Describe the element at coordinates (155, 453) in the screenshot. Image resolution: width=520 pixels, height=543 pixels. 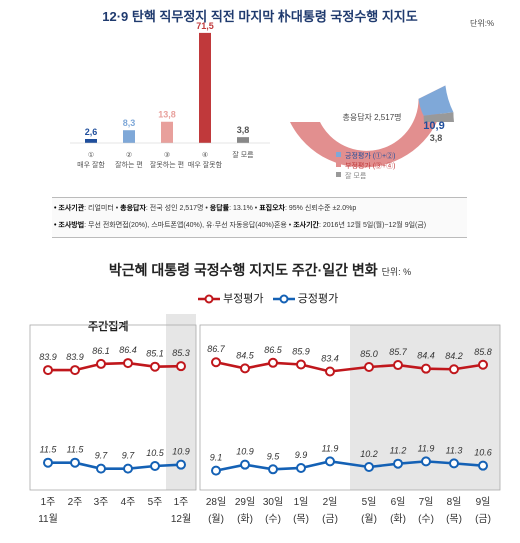
I see `positive-value-label: 10.5` at that location.